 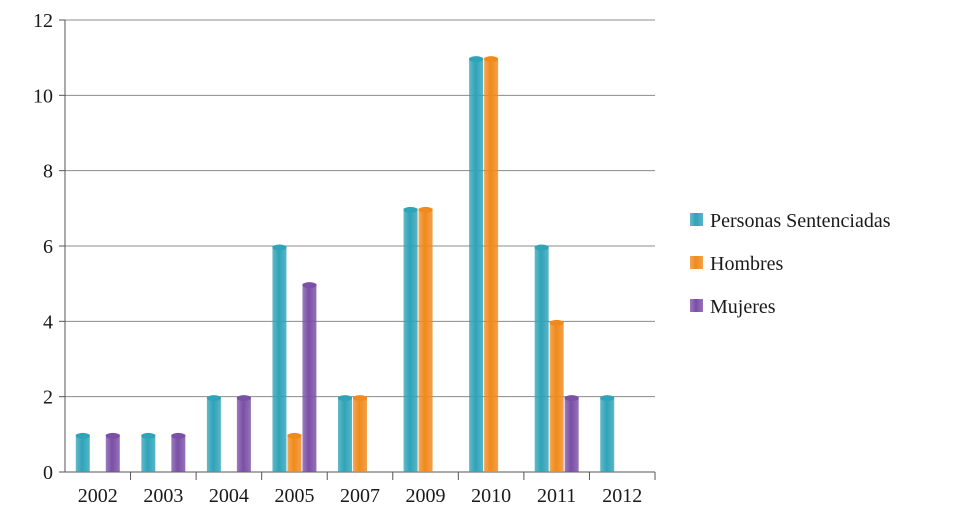 What do you see at coordinates (491, 59) in the screenshot?
I see `bar-cap-hombres-2010` at bounding box center [491, 59].